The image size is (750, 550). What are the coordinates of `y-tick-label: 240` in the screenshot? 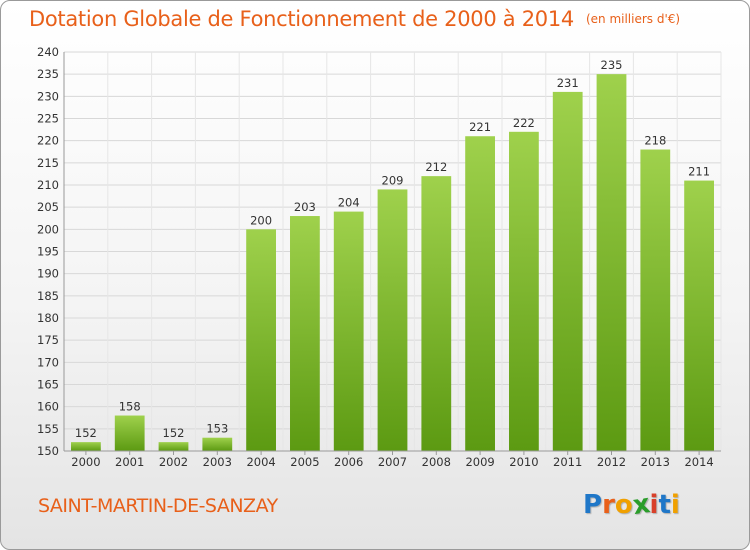 It's located at (48, 52).